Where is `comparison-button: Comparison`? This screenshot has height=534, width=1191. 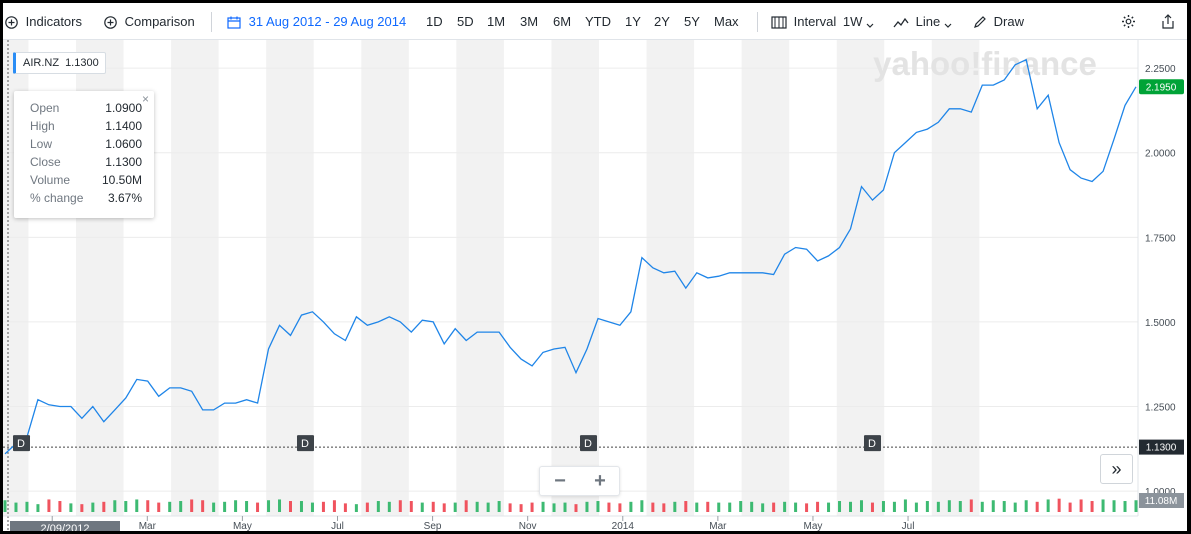
comparison-button: Comparison is located at coordinates (149, 22).